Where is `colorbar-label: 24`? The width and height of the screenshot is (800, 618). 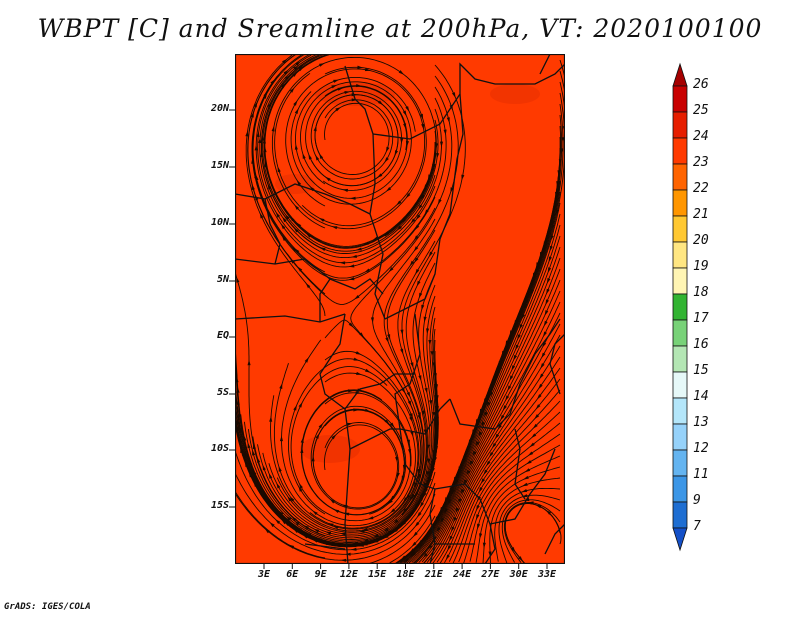 colorbar-label: 24 is located at coordinates (701, 136).